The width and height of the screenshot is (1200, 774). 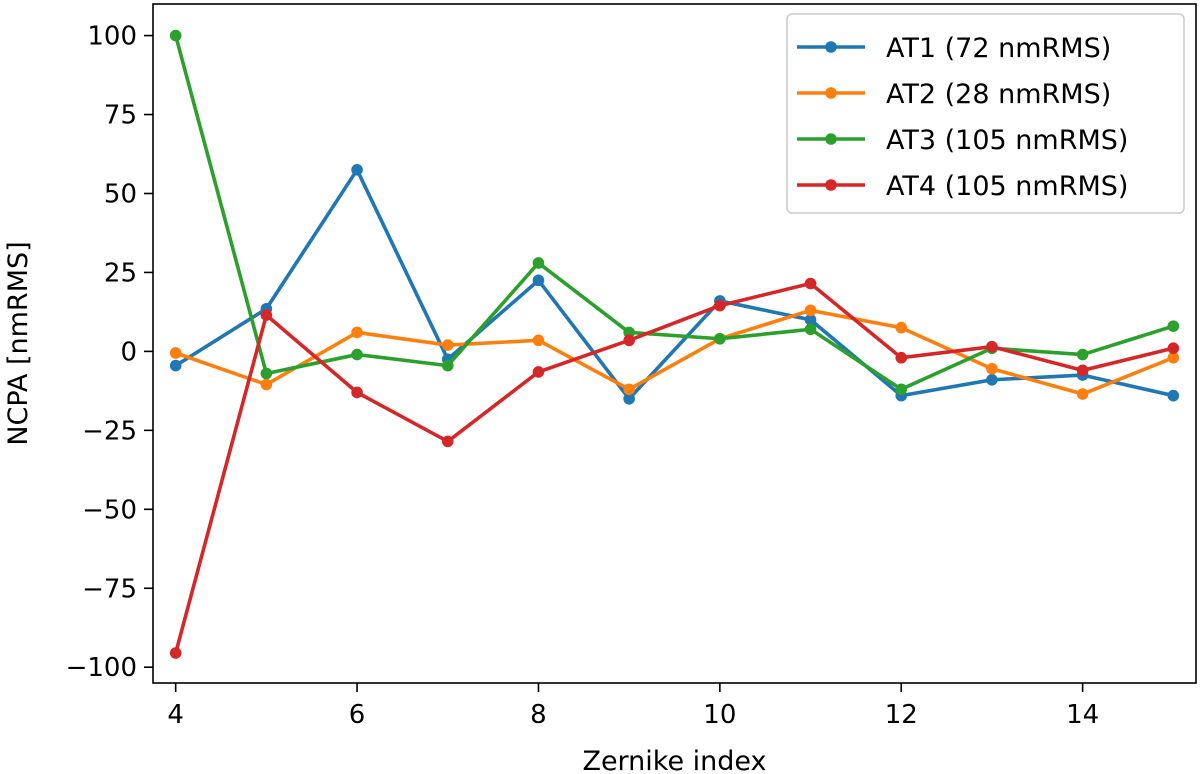 What do you see at coordinates (120, 273) in the screenshot?
I see `y-tick-label: 25` at bounding box center [120, 273].